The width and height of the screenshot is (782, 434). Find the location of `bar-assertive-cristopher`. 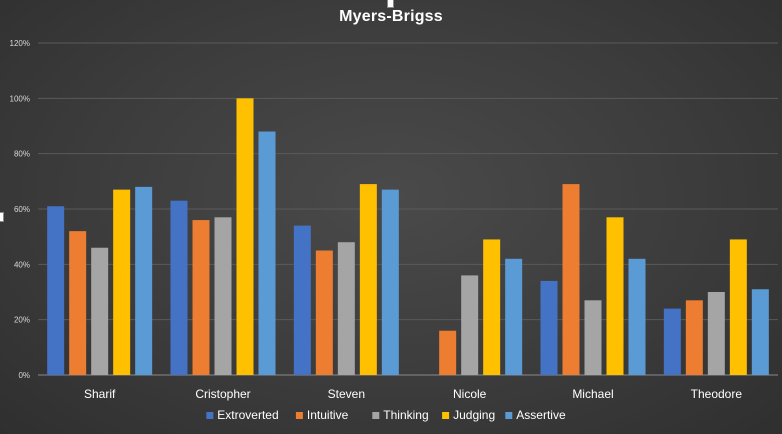

bar-assertive-cristopher is located at coordinates (267, 253).